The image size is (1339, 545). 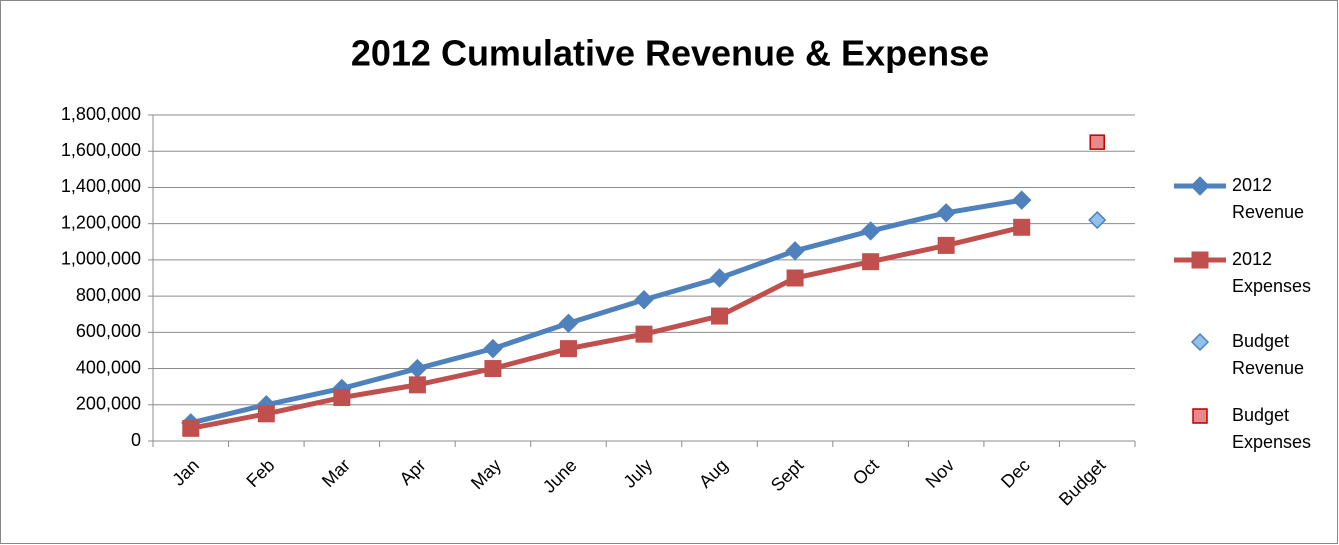 What do you see at coordinates (1272, 272) in the screenshot?
I see `legend-label: 2012 Expenses` at bounding box center [1272, 272].